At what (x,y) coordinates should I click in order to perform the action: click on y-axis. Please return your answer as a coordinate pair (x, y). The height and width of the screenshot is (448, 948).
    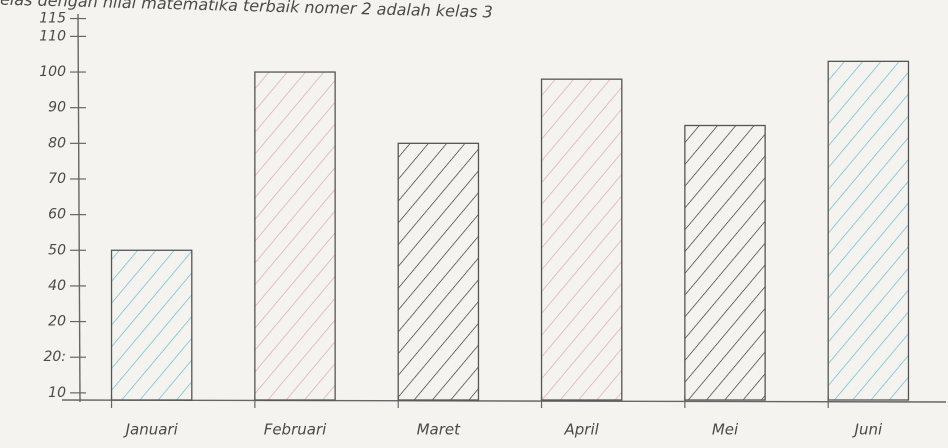
    Looking at the image, I should click on (79, 208).